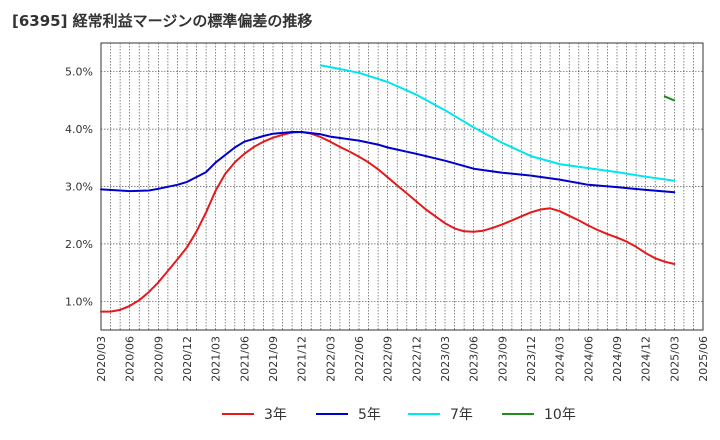  What do you see at coordinates (79, 244) in the screenshot?
I see `y-tick-label: 2.0%` at bounding box center [79, 244].